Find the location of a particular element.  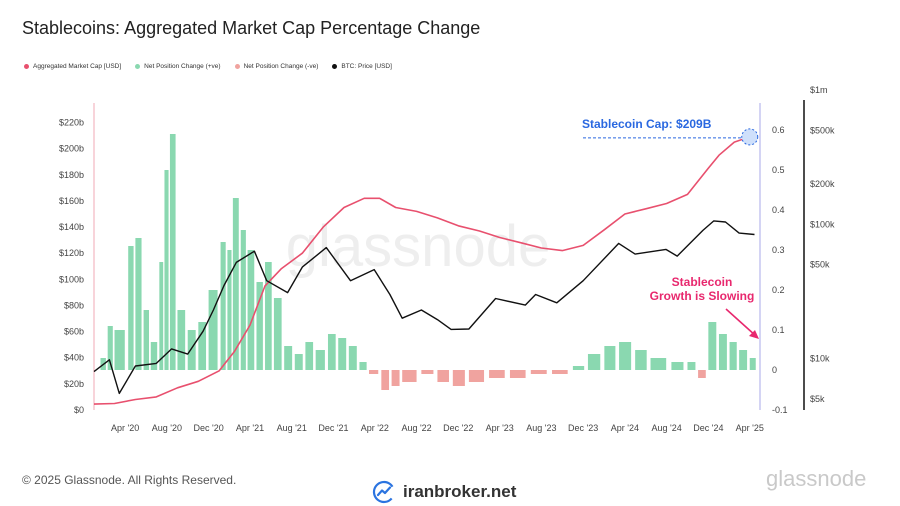

left-axis-tick-label: $180b is located at coordinates (71, 175).